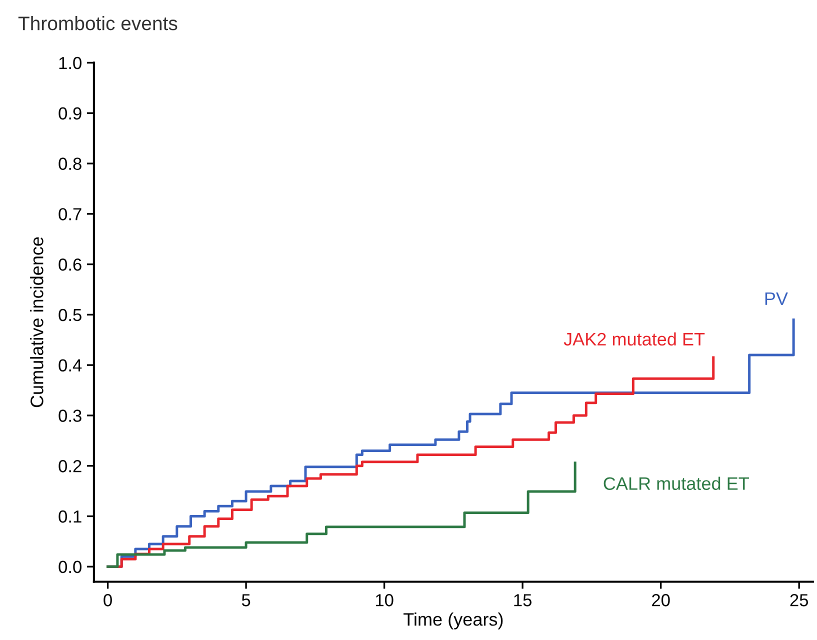  I want to click on y-tick-label: 1.0, so click(70, 63).